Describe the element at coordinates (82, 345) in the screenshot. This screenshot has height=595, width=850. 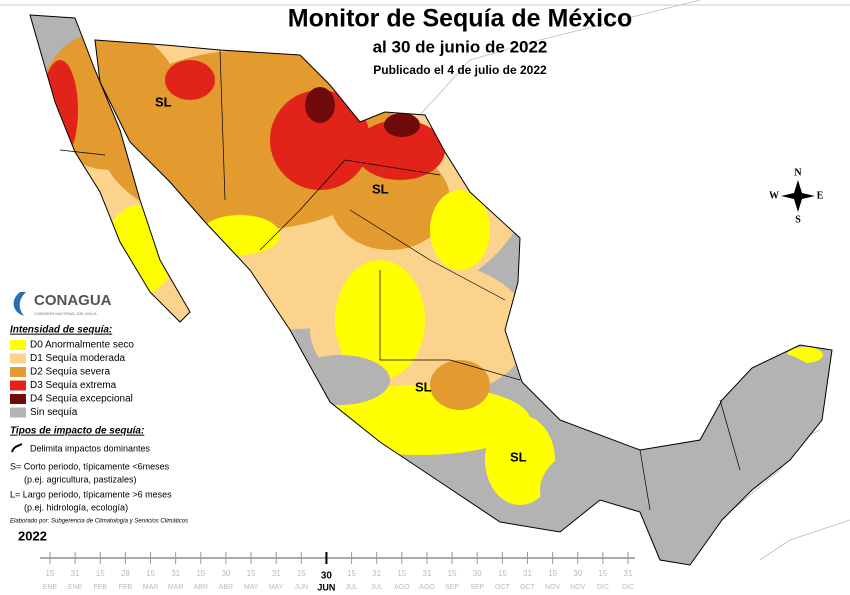
I see `legend-label: D0 Anormalmente seco` at that location.